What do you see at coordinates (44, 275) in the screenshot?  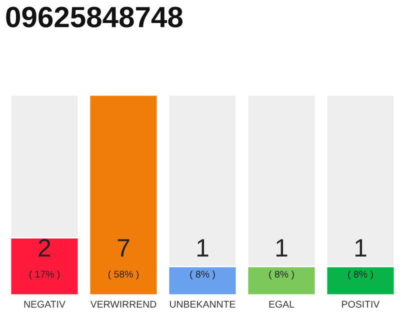 I see `annotation: ( 17% )` at bounding box center [44, 275].